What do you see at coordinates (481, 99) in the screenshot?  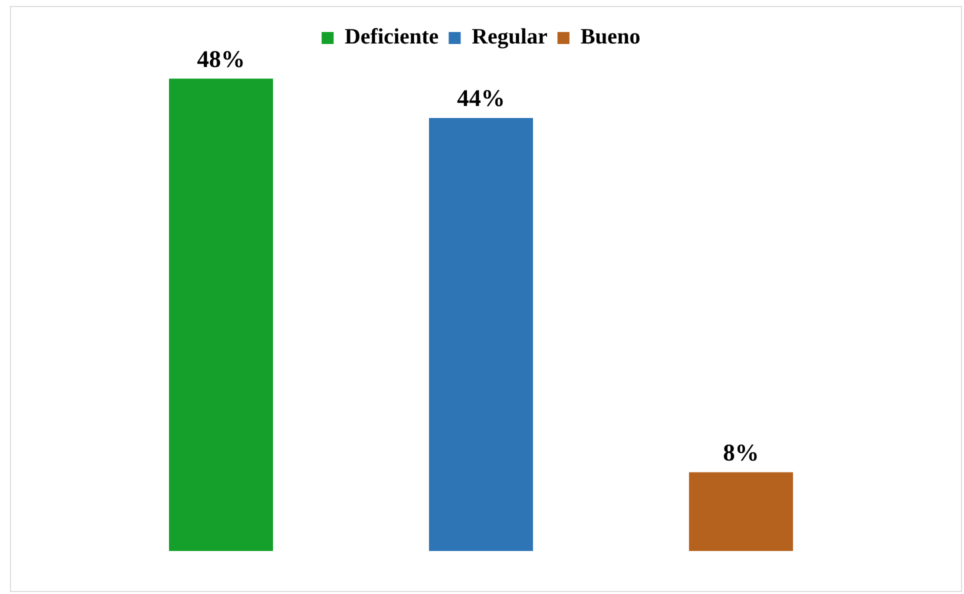 I see `data-label: 44%` at bounding box center [481, 99].